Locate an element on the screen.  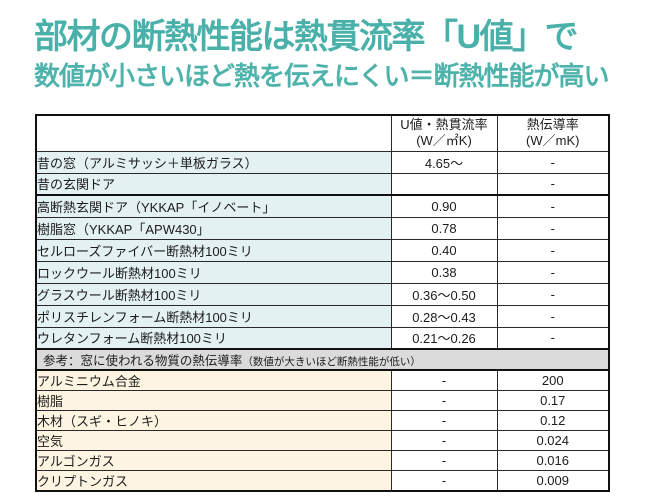
row-label-cell: アルゴンガス is located at coordinates (213, 460).